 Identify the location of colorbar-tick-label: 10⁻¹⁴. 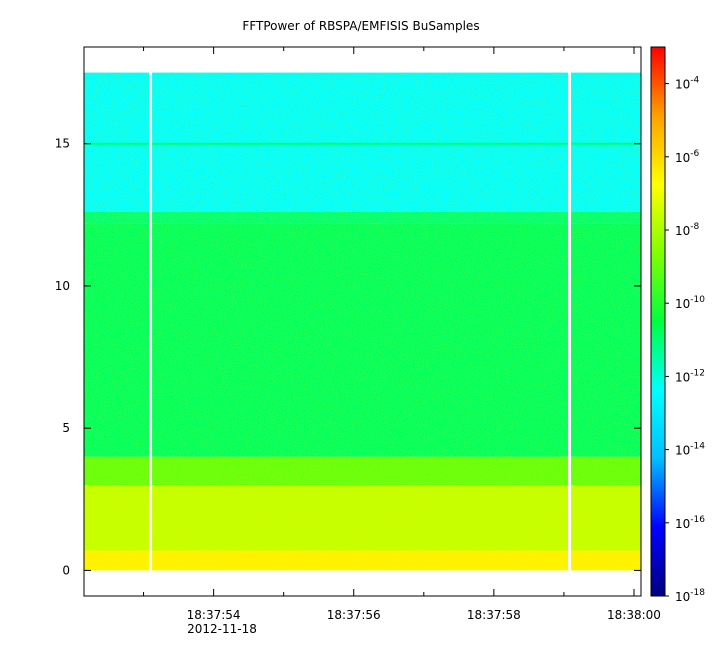
(690, 450).